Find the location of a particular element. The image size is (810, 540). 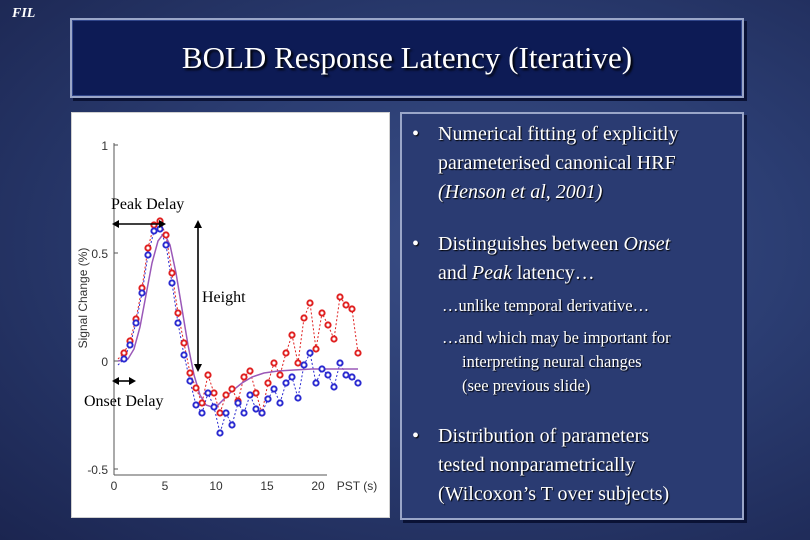

x-axis-label: PST (s) is located at coordinates (357, 486).